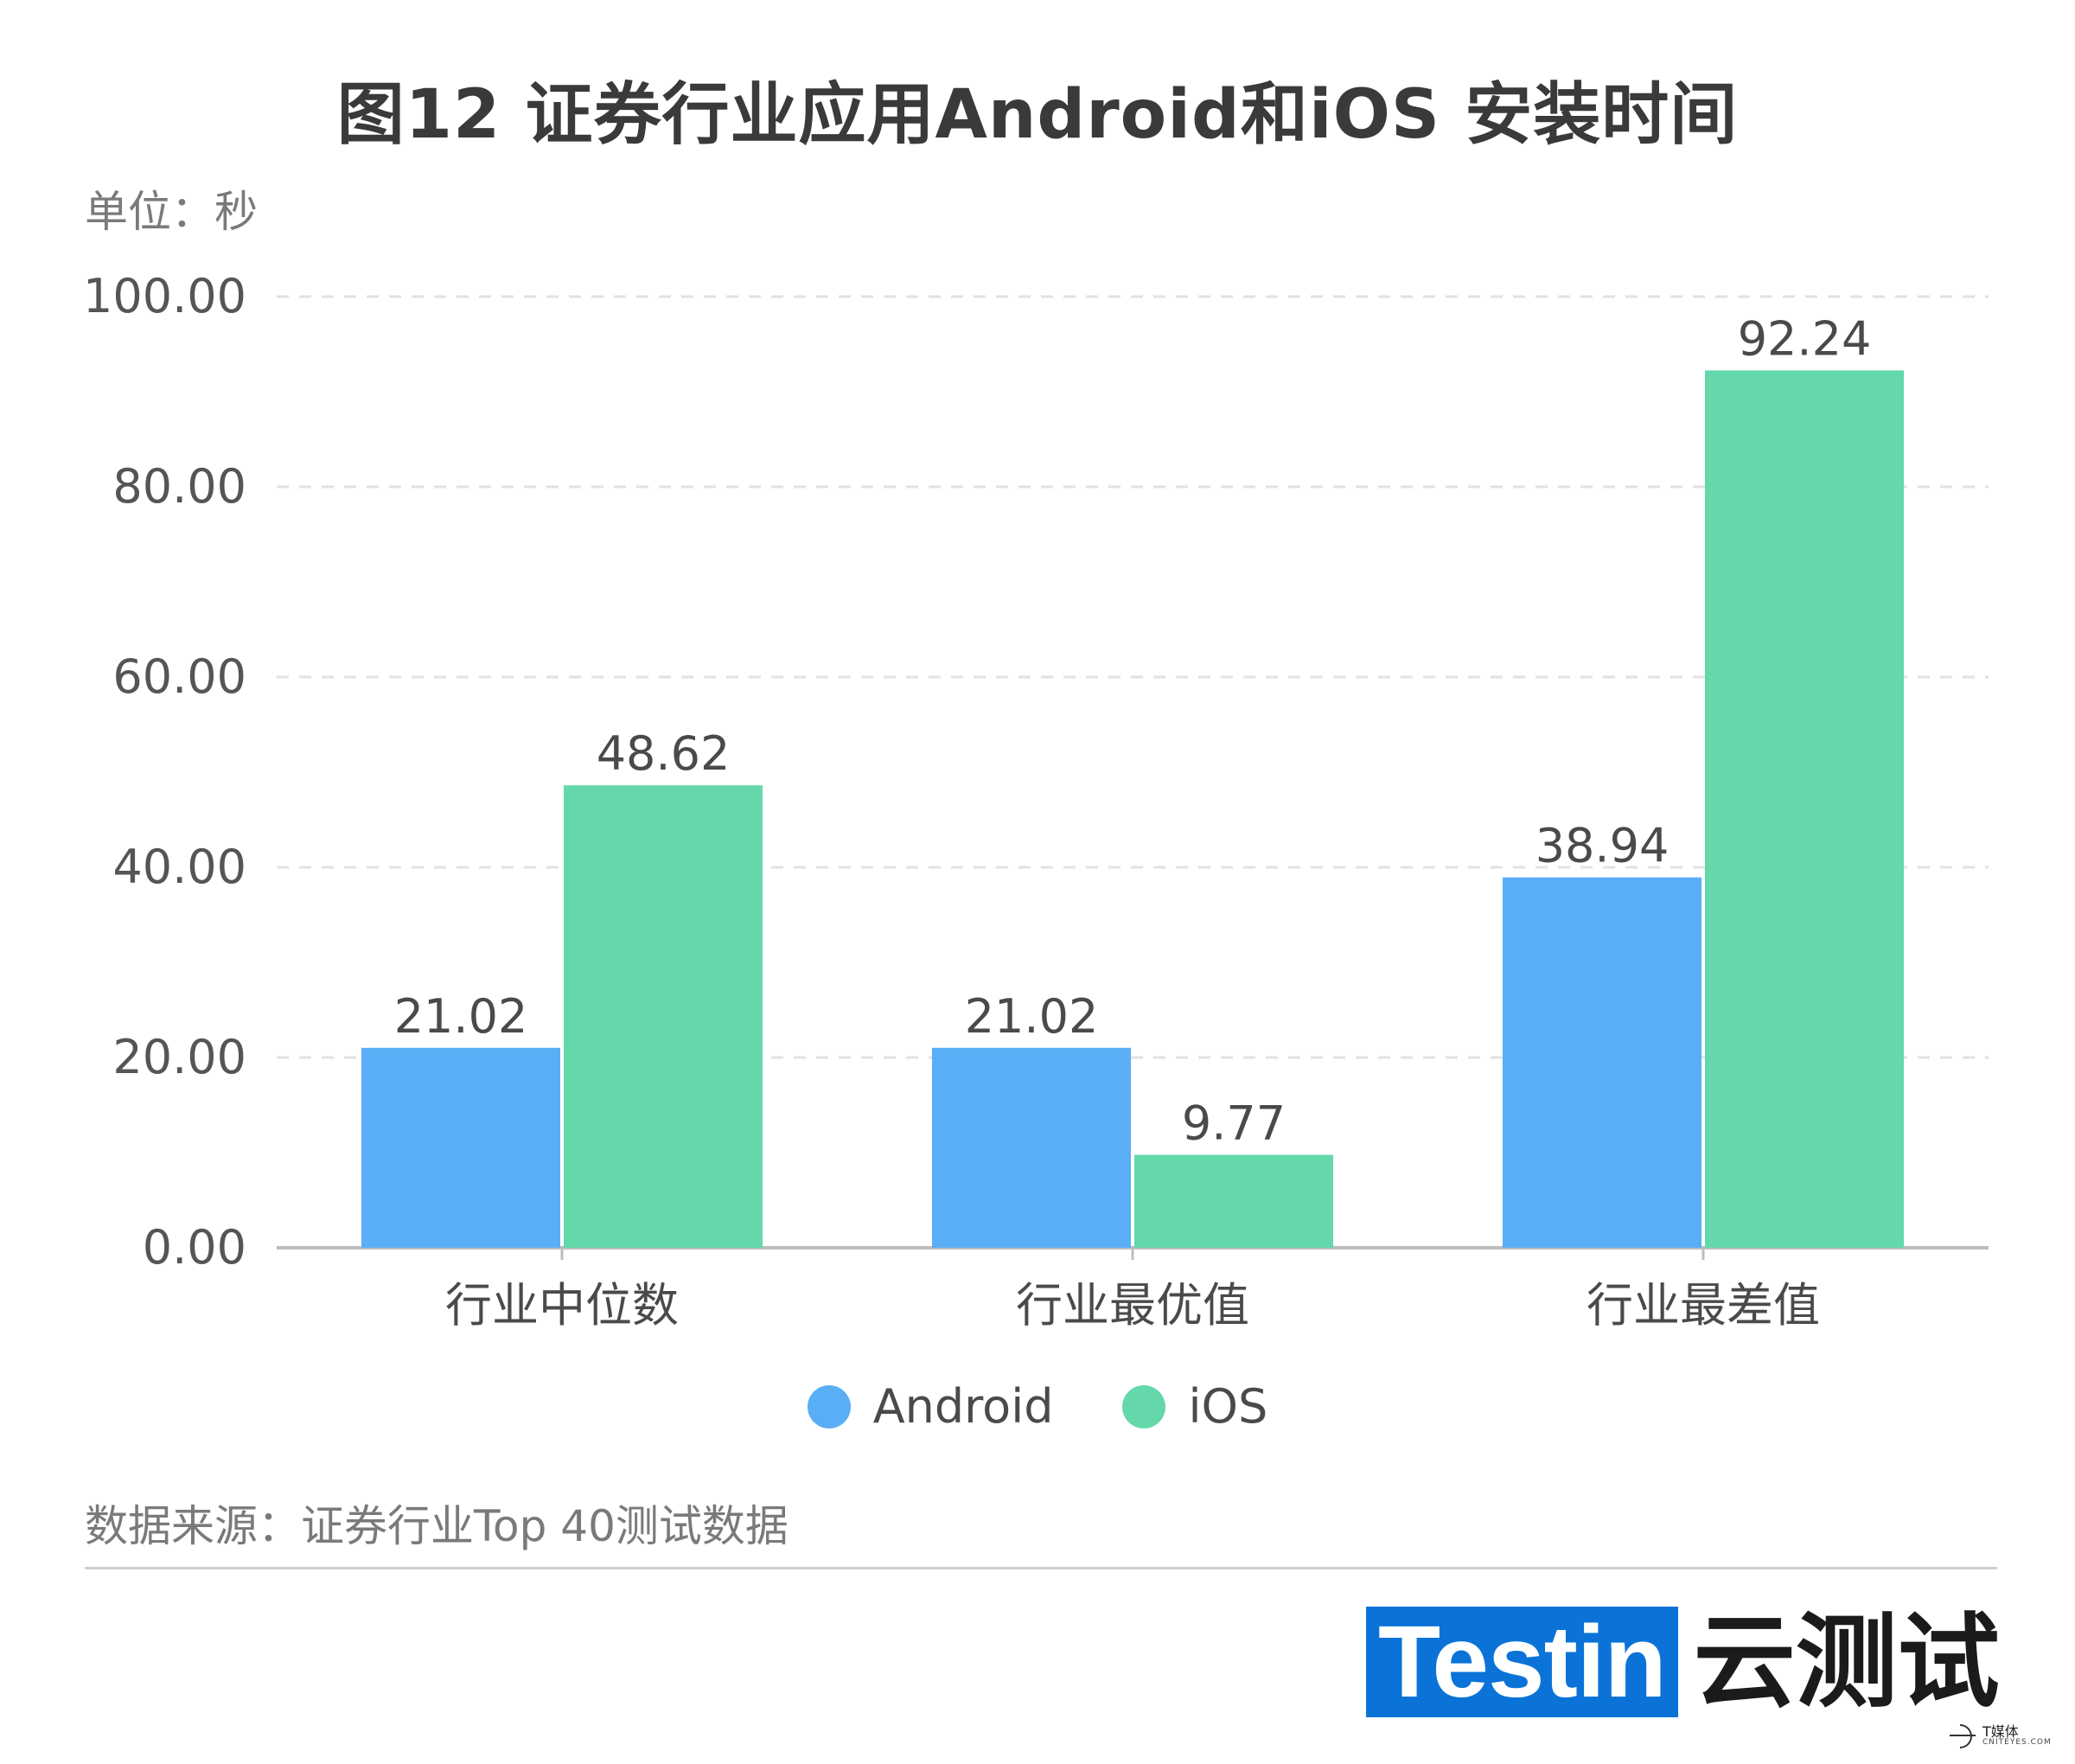  I want to click on x-axis-ticks: 行业中位数 行业最优值 行业最差值, so click(1132, 1290).